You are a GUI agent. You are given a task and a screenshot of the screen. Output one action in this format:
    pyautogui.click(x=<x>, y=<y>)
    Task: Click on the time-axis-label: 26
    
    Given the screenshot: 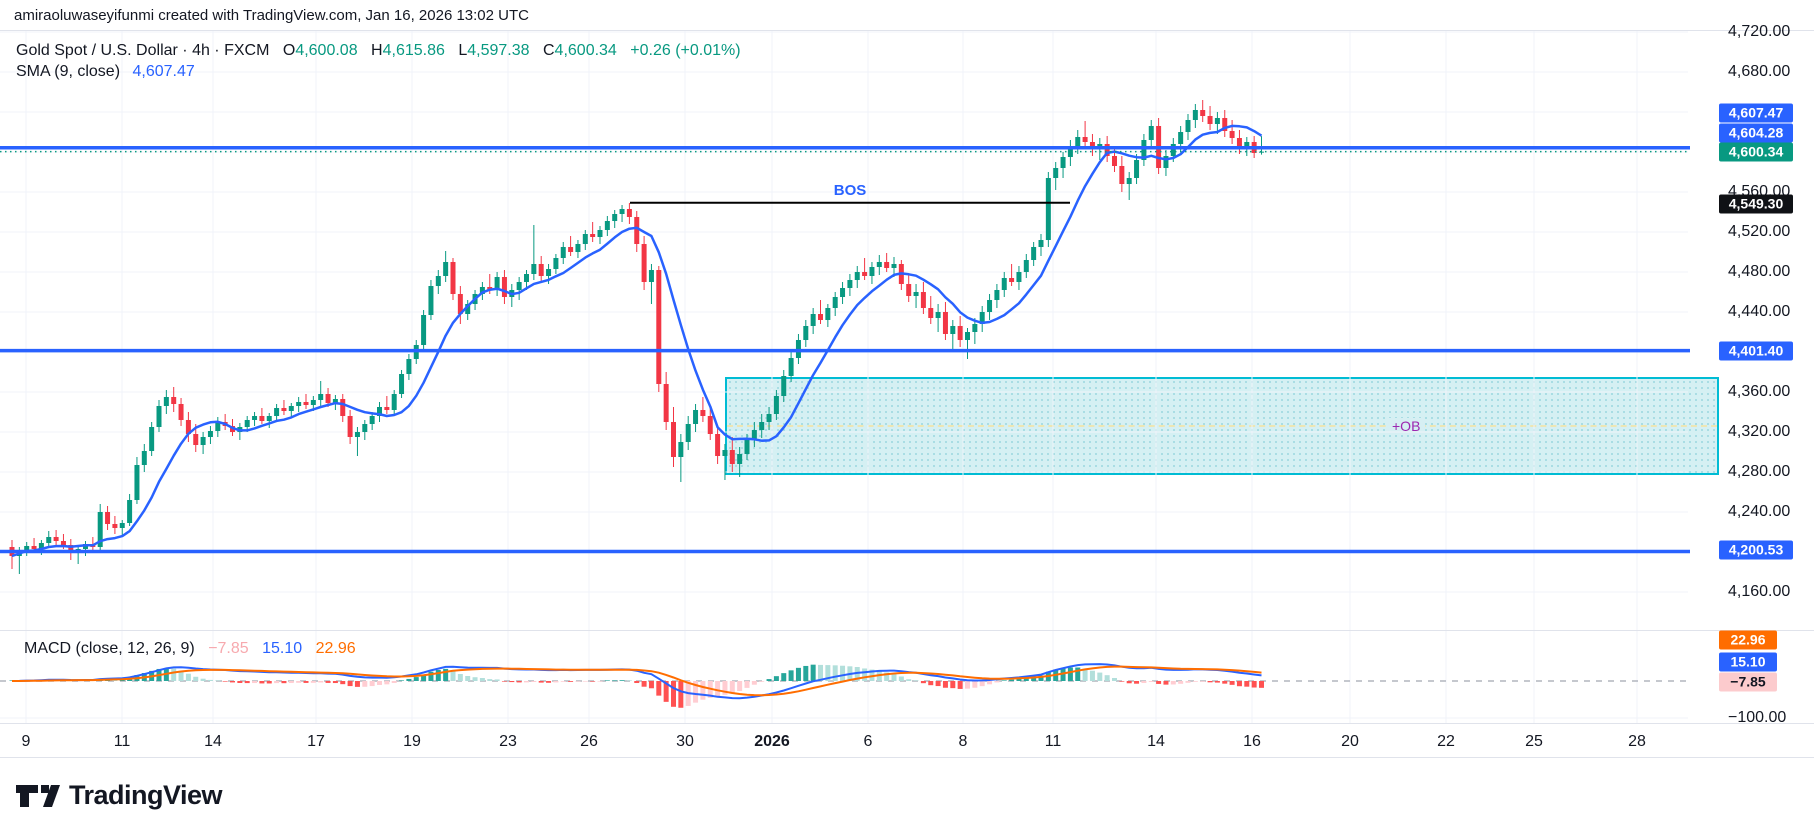 What is the action you would take?
    pyautogui.click(x=589, y=741)
    